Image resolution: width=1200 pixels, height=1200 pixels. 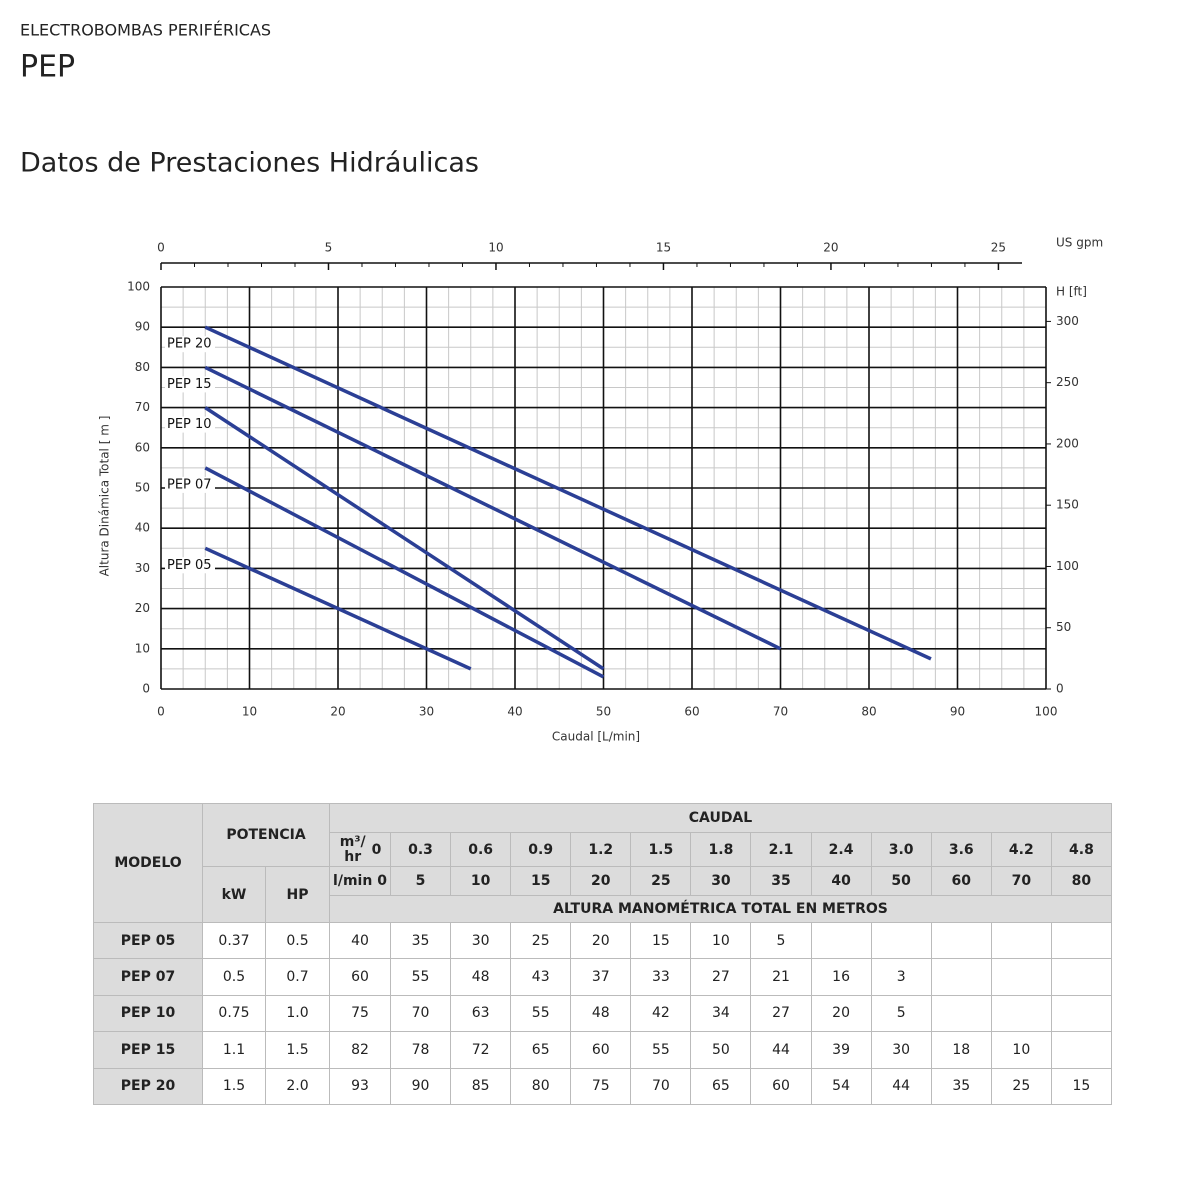 I want to click on y-tick-label: 60, so click(x=142, y=447).